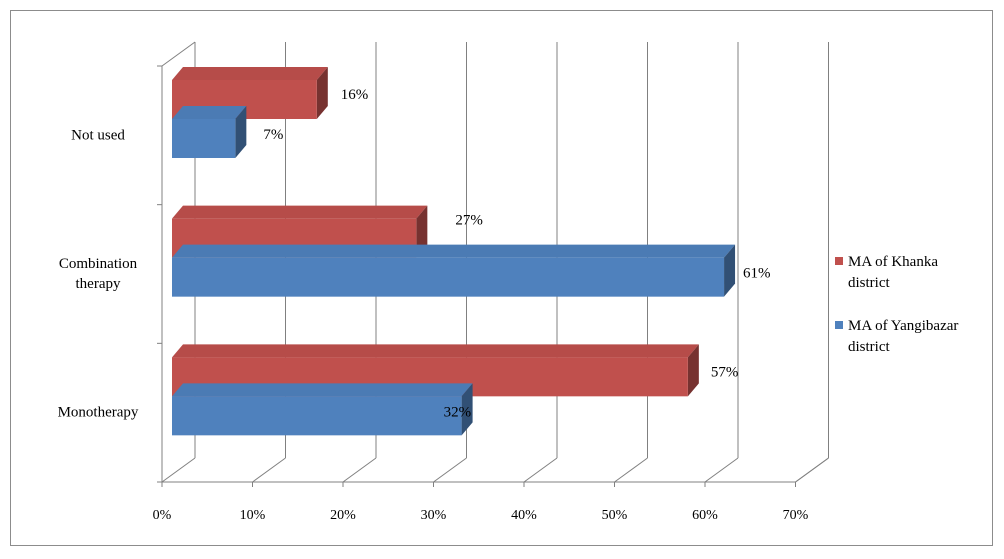 The image size is (1004, 559). Describe the element at coordinates (524, 515) in the screenshot. I see `x-tick-label: 40%` at that location.